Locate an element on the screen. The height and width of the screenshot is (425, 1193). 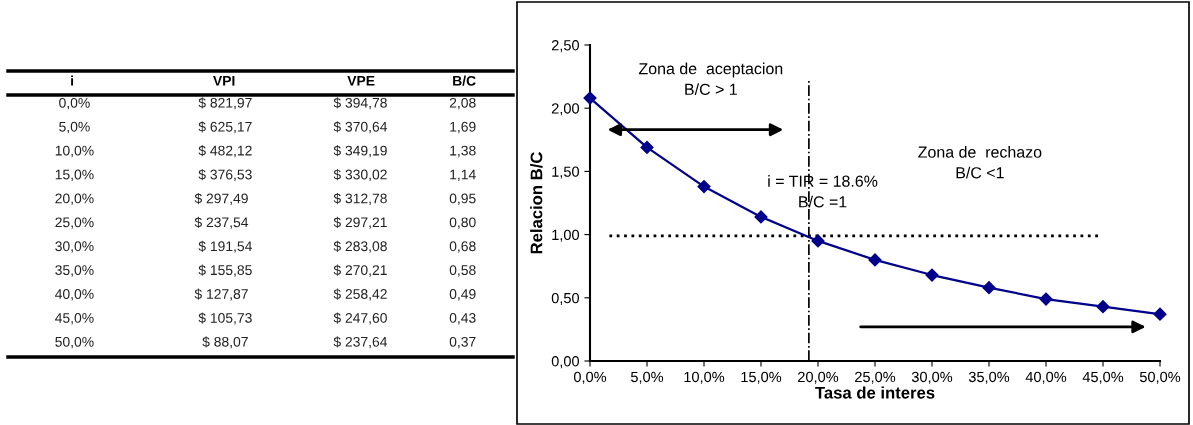
x-tick-label: 25,0% is located at coordinates (875, 377).